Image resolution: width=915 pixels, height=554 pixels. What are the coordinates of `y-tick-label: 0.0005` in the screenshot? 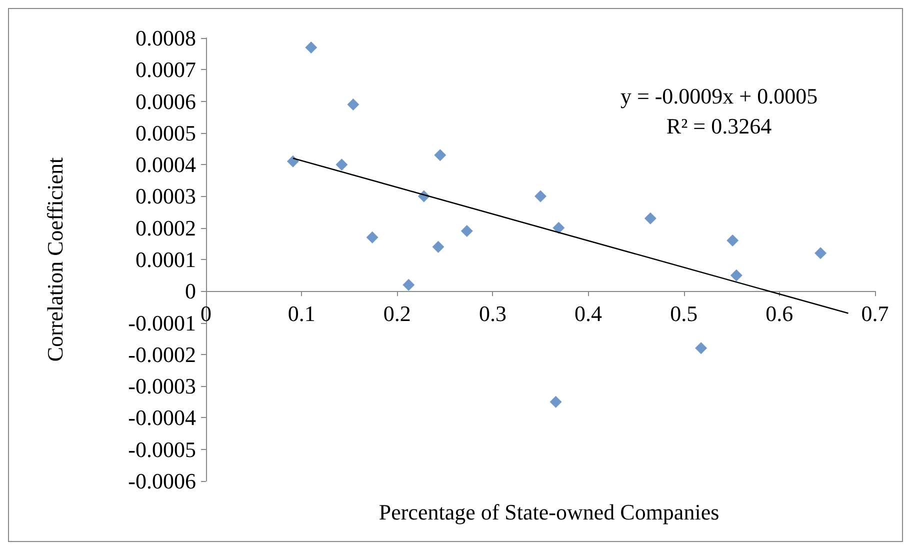 It's located at (166, 133).